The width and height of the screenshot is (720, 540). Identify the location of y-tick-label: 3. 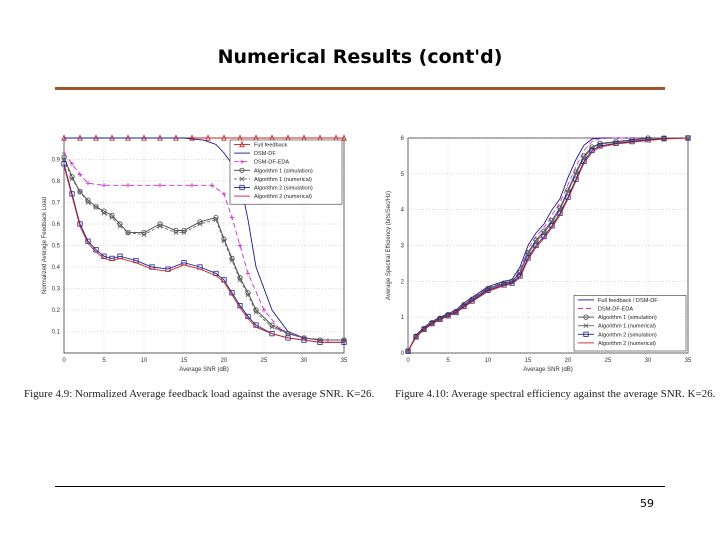
(403, 247).